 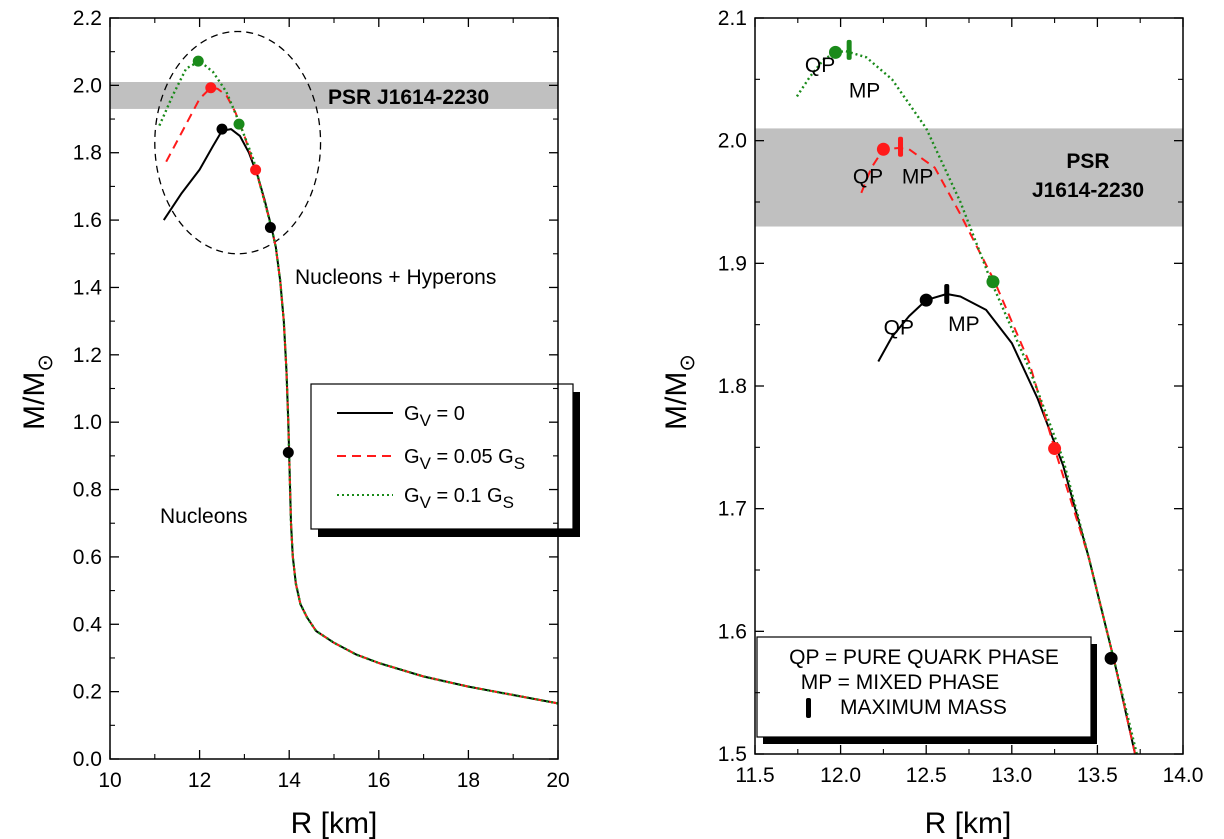 What do you see at coordinates (87, 85) in the screenshot?
I see `left-y-tick-label: 2.0` at bounding box center [87, 85].